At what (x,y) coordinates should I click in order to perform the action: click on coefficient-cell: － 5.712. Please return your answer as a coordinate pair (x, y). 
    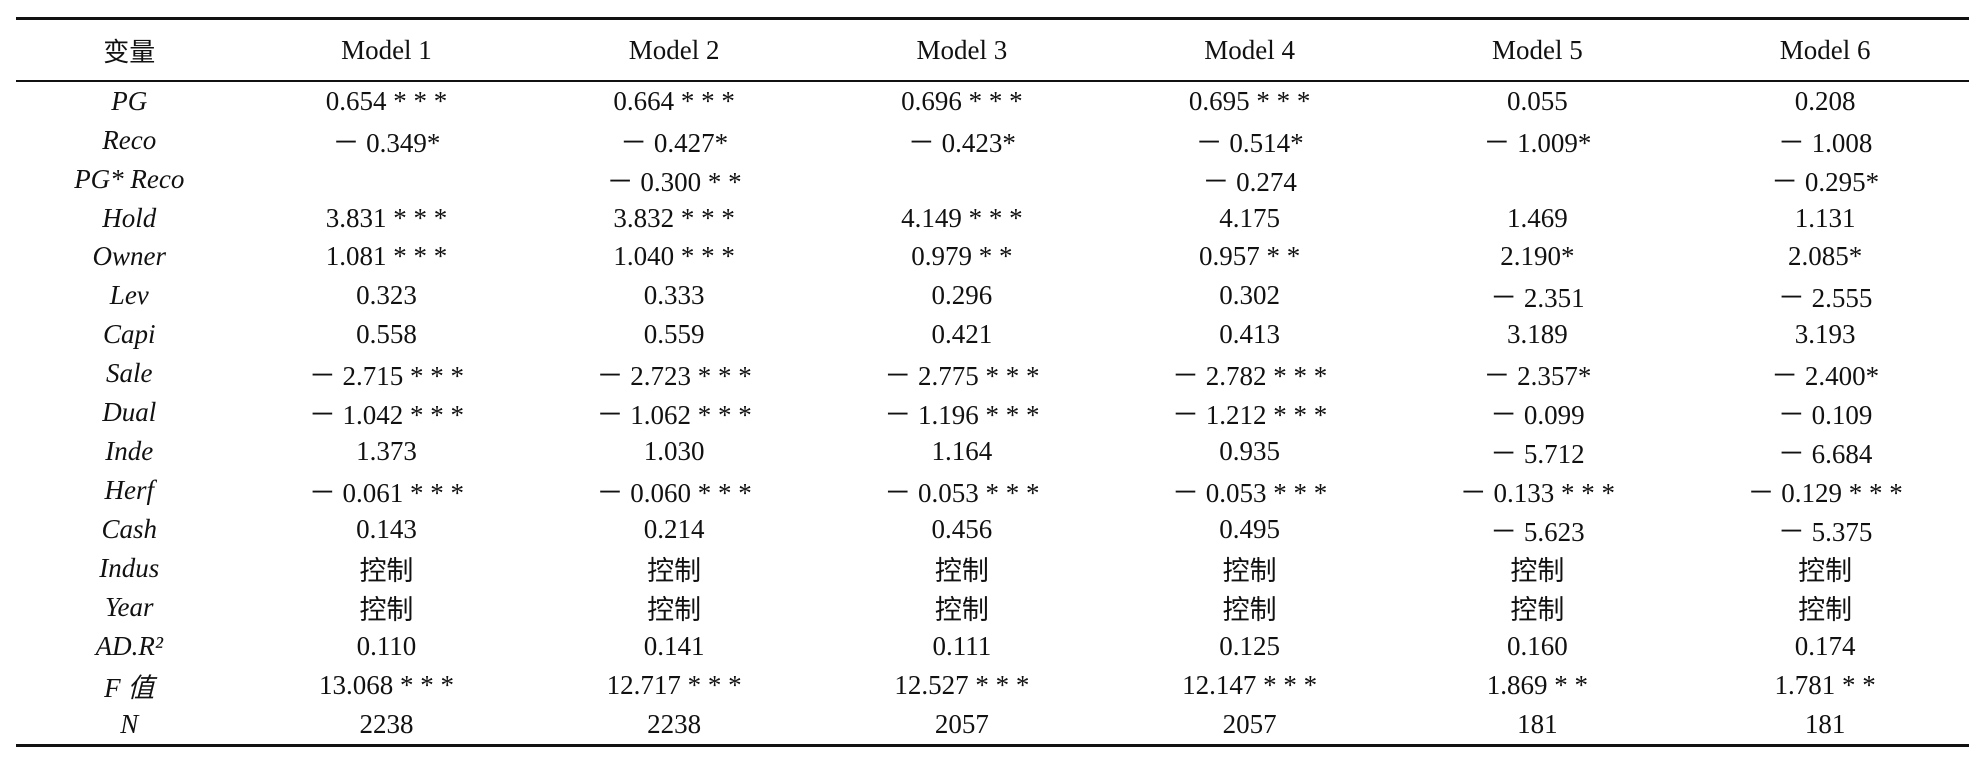
    Looking at the image, I should click on (1537, 454).